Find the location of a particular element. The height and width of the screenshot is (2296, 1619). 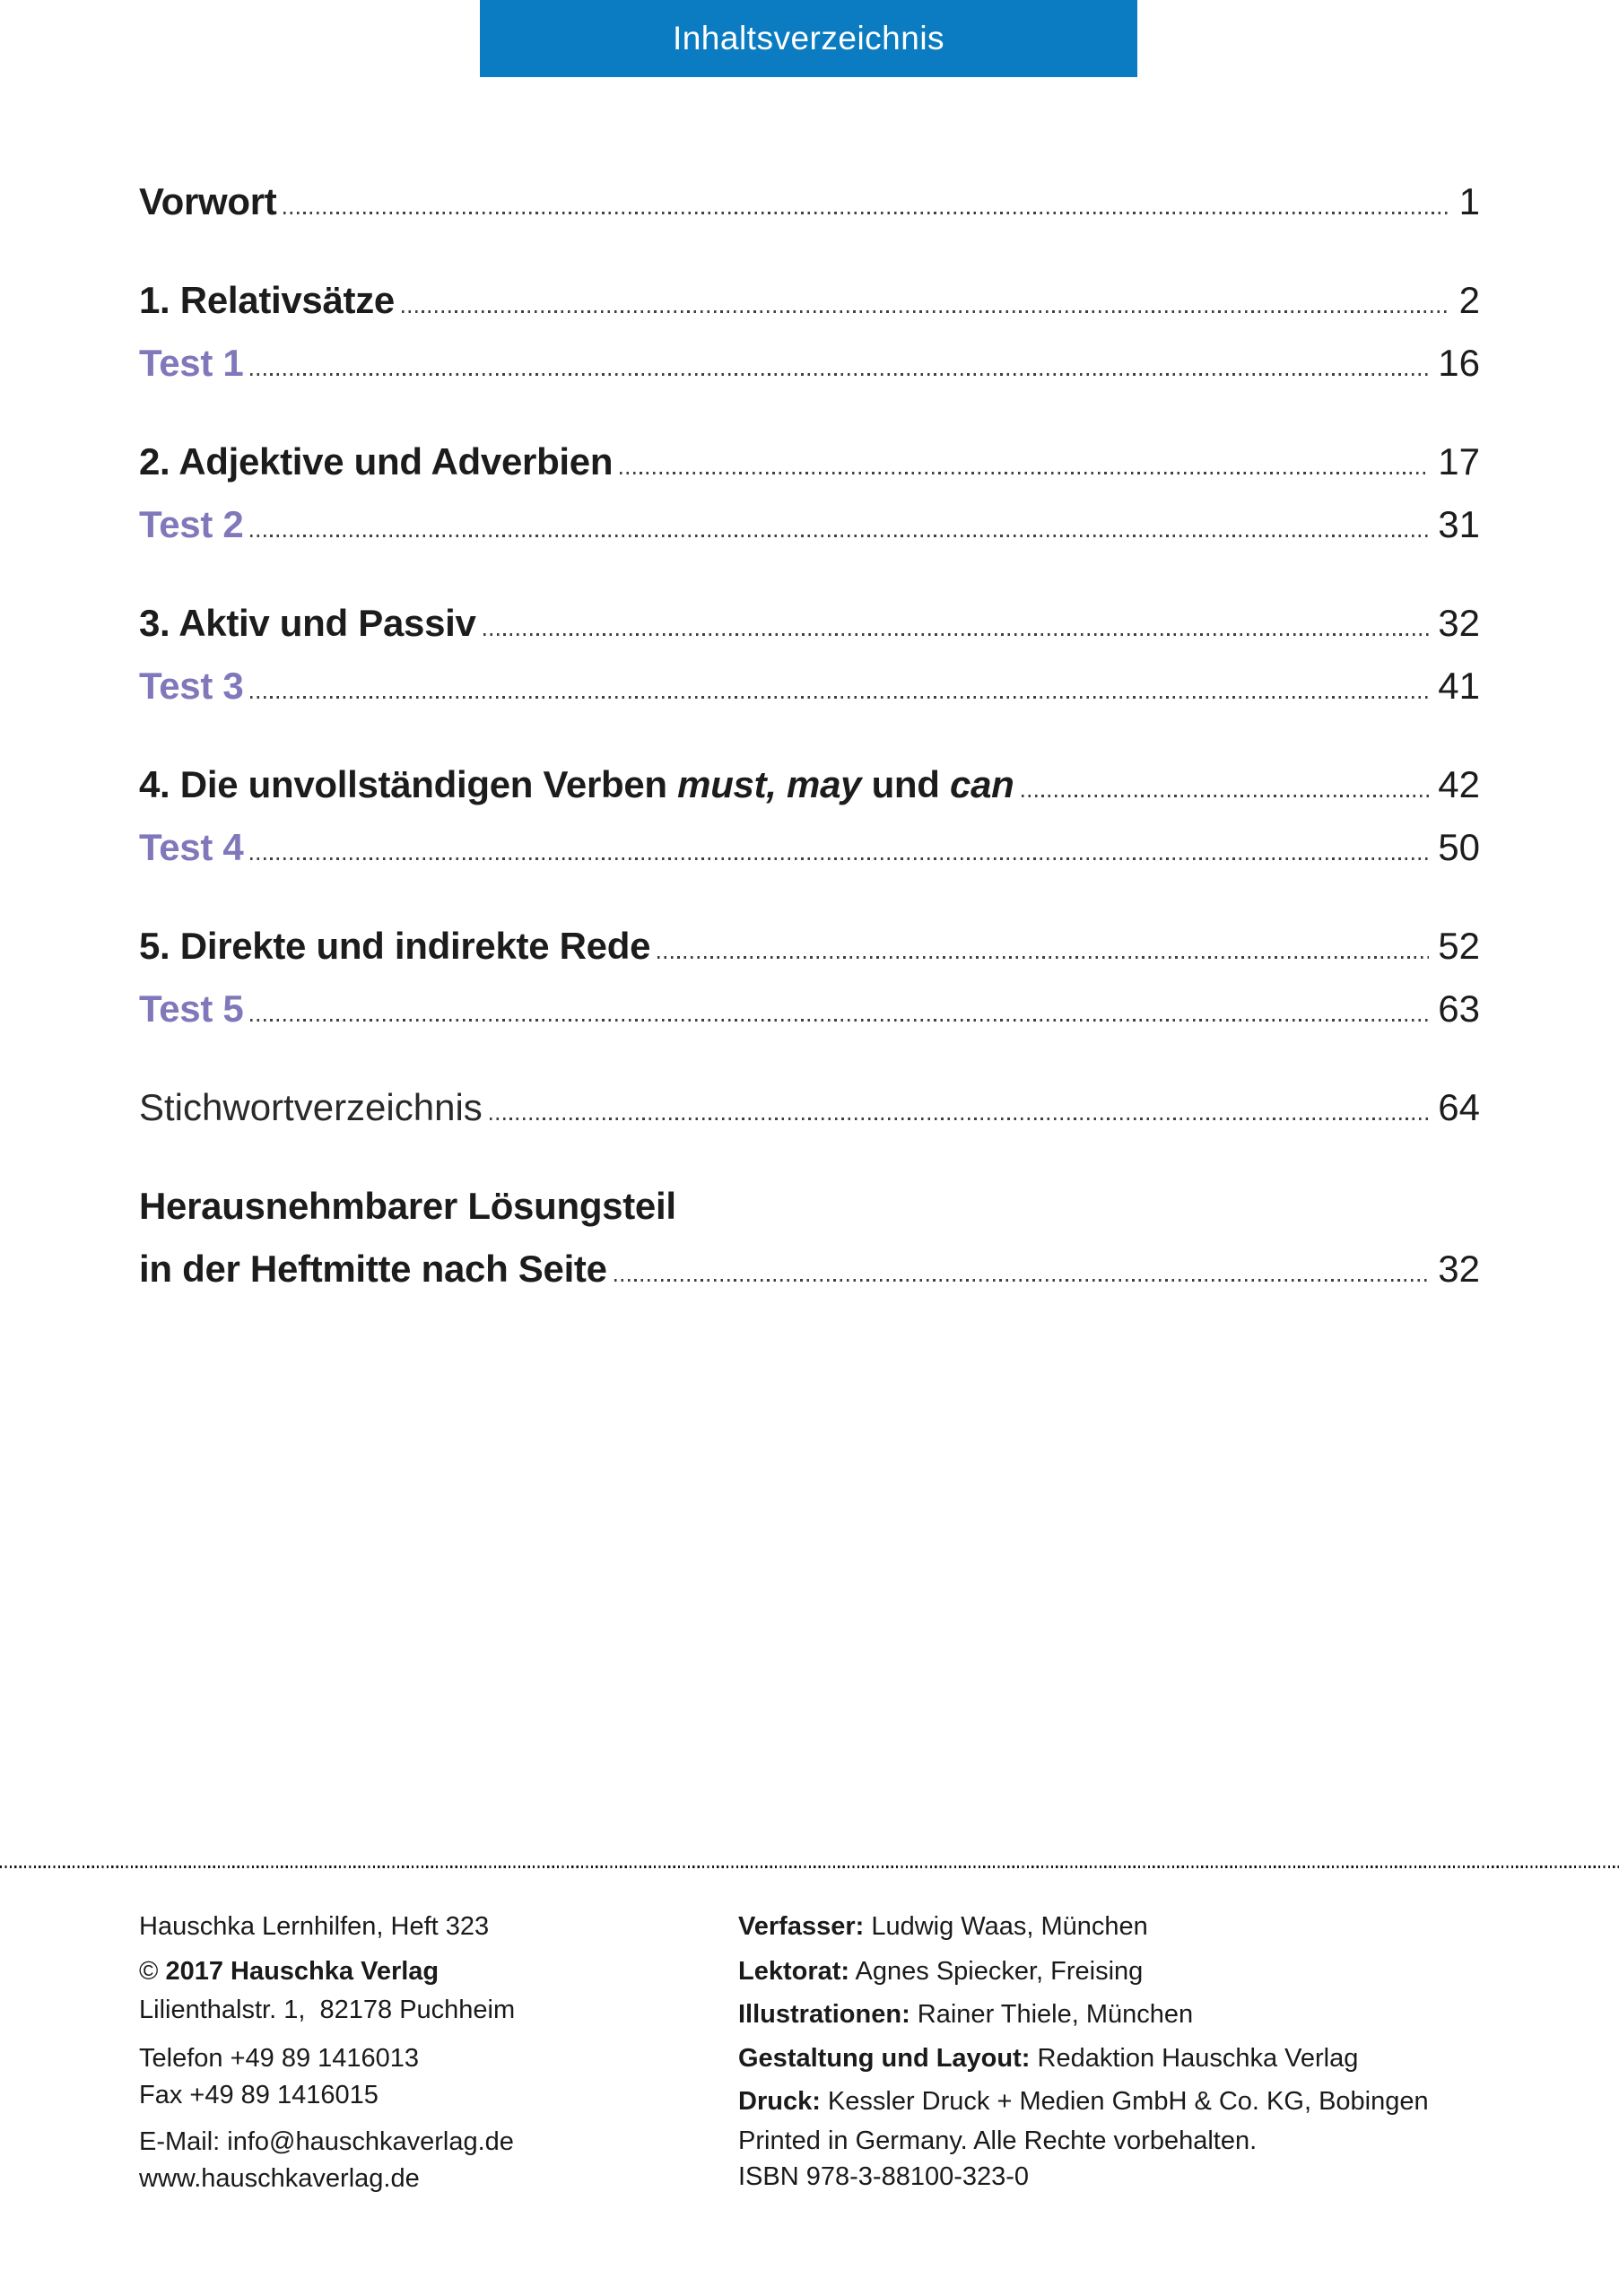

footer-line: E-Mail: info@hauschkaverlag.de is located at coordinates (417, 2142).